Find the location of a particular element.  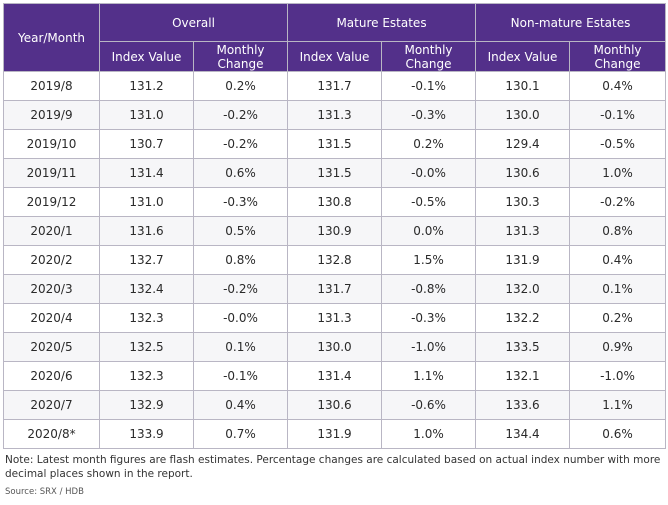

table-row: 2020/3 132.4 -0.2% 131.7 -0.8% 132.0 0.1% is located at coordinates (335, 289).